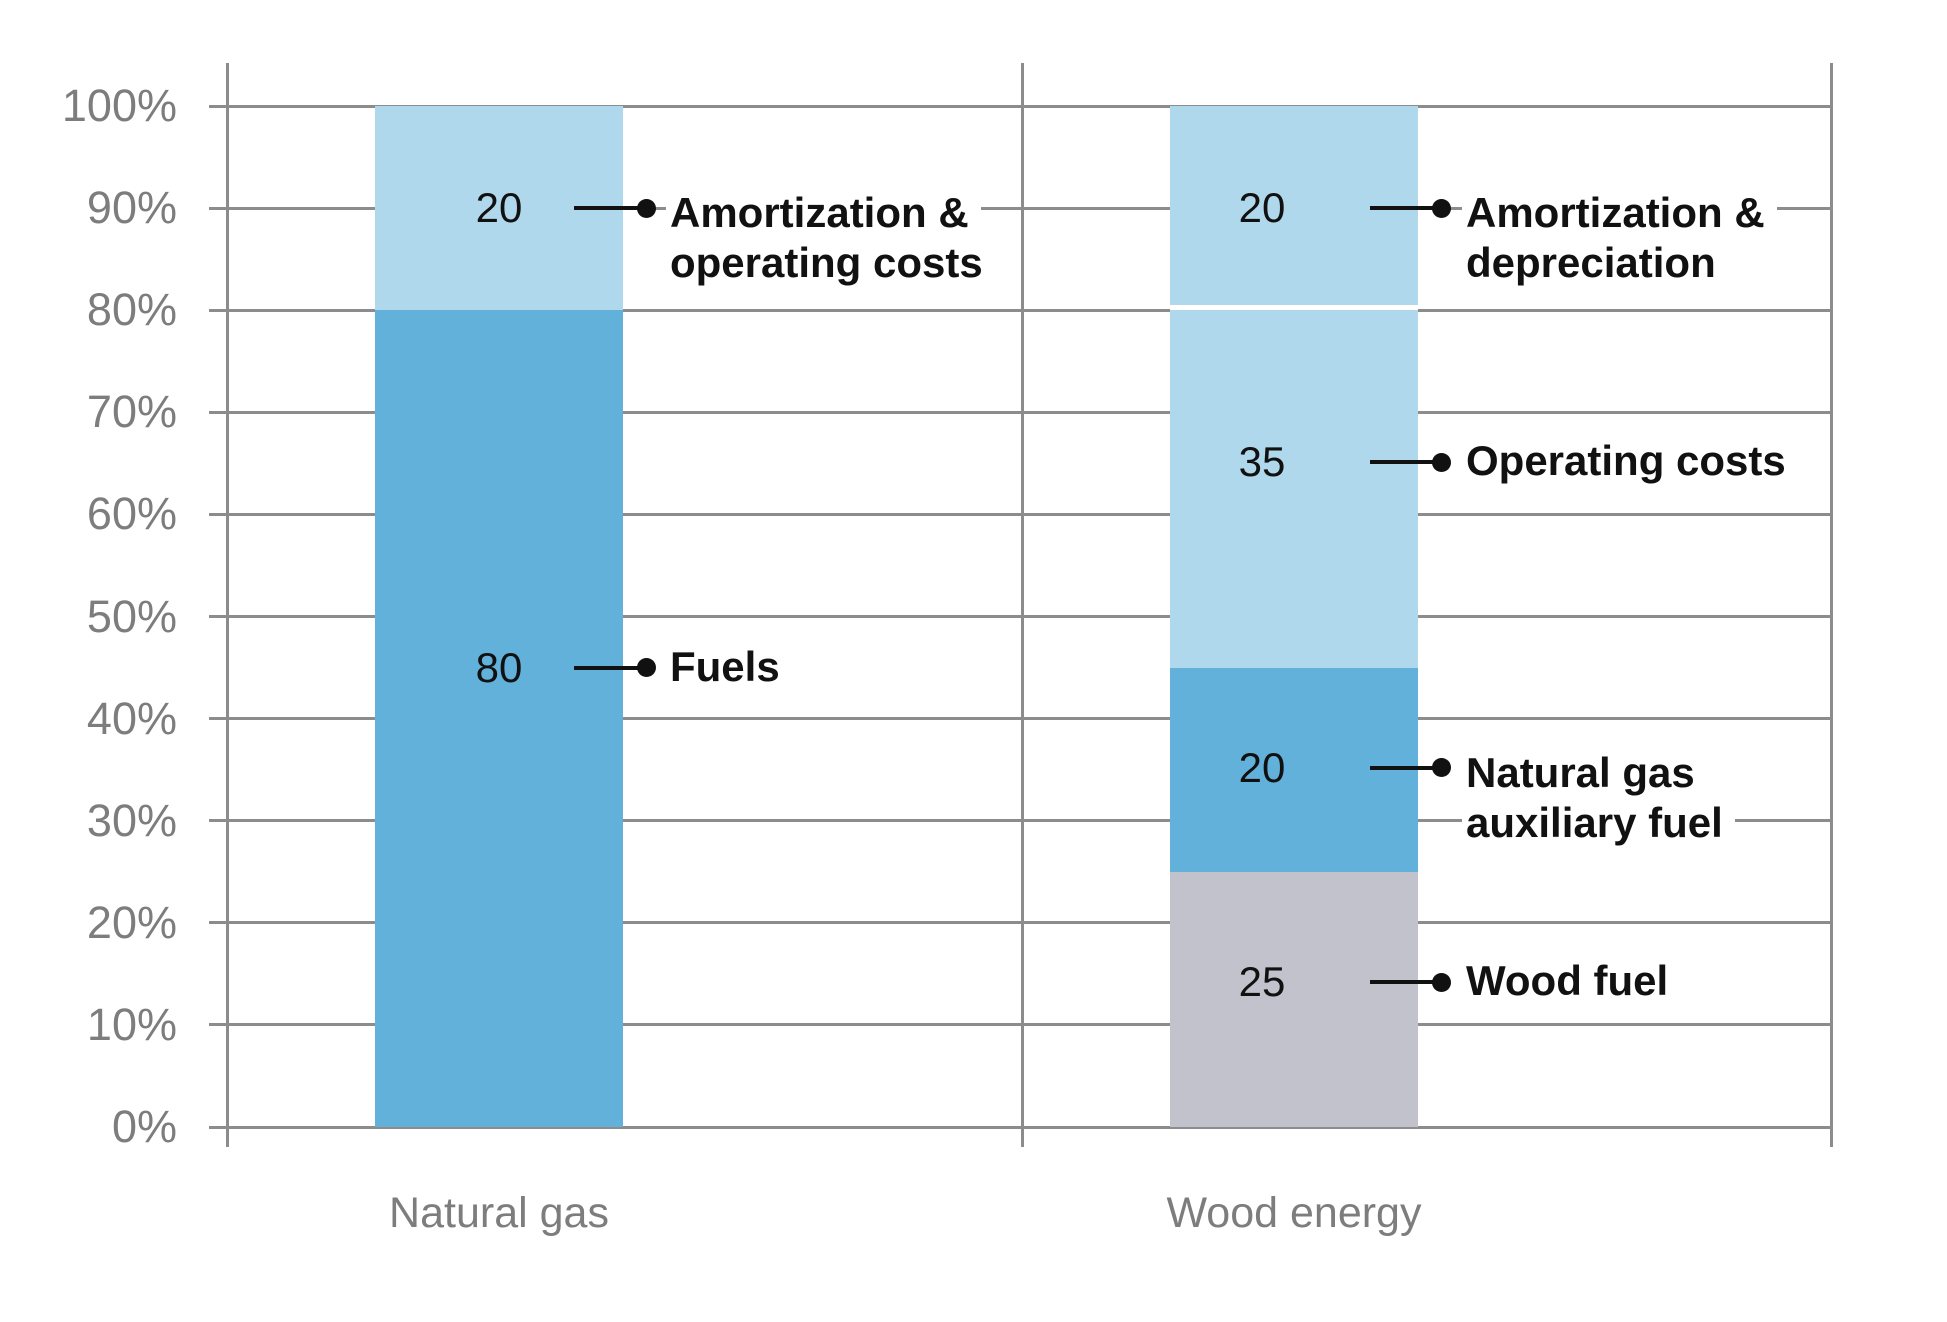  What do you see at coordinates (610, 208) in the screenshot?
I see `leader-line-amortization-operating-costs` at bounding box center [610, 208].